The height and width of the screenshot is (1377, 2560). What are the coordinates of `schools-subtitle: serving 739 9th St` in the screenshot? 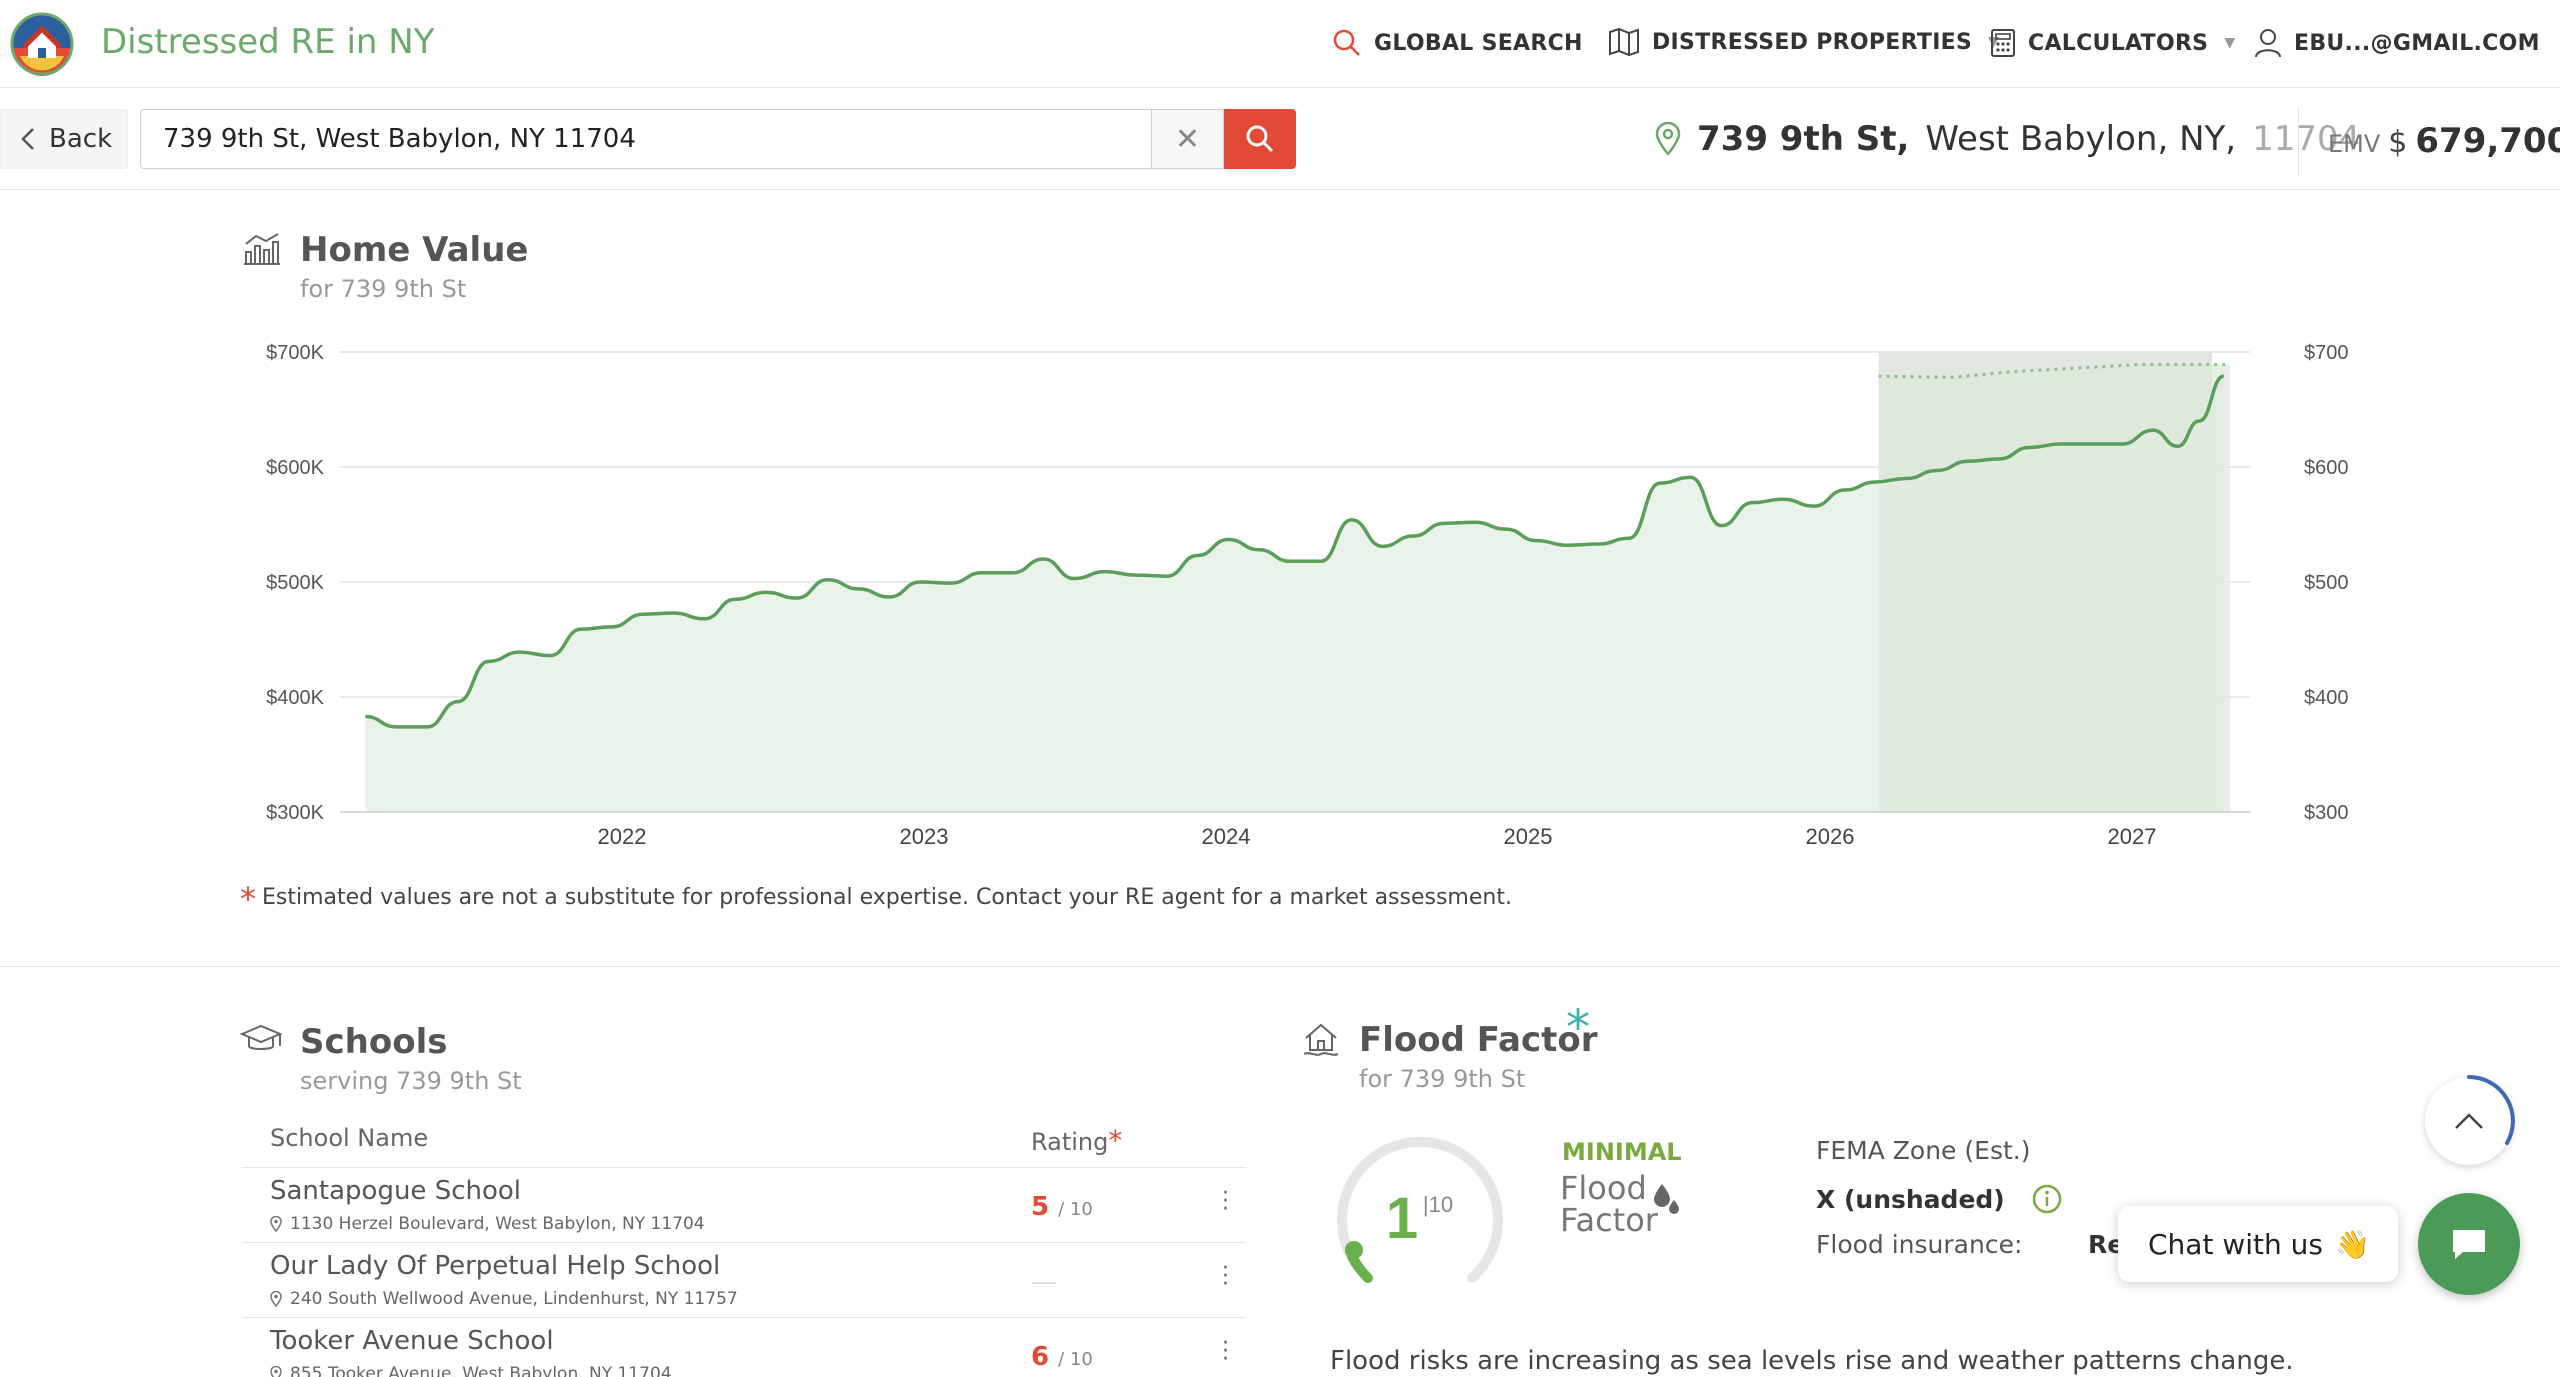 It's located at (411, 1081).